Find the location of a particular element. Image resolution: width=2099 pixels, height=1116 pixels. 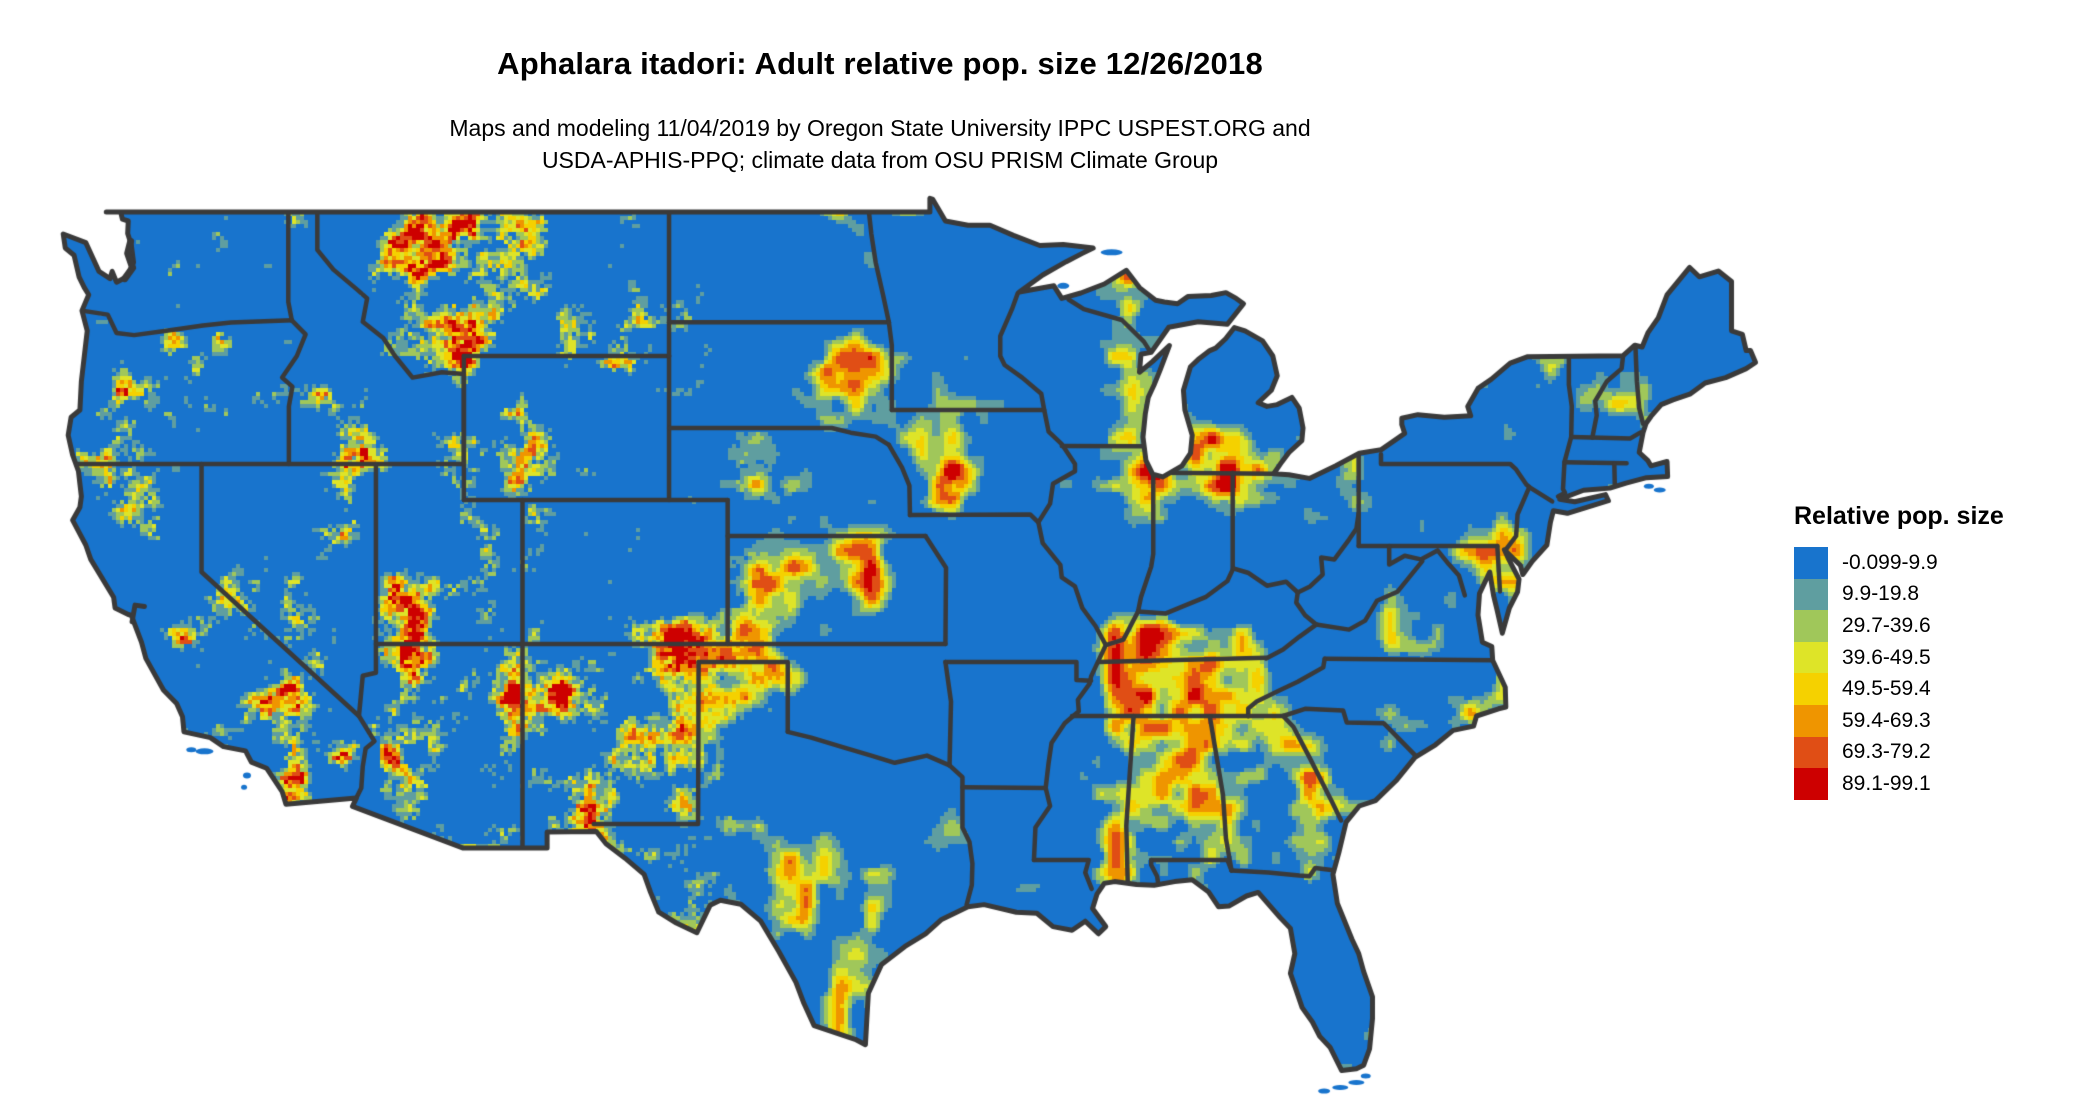

legend-item: 9.9-19.8 is located at coordinates (1899, 594).